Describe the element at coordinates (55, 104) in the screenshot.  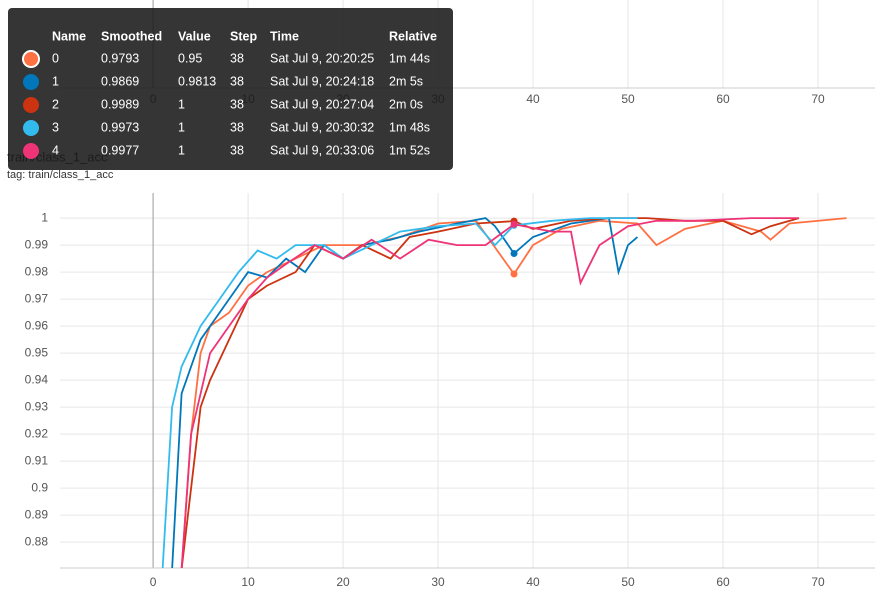
I see `tooltip-cell: 2` at that location.